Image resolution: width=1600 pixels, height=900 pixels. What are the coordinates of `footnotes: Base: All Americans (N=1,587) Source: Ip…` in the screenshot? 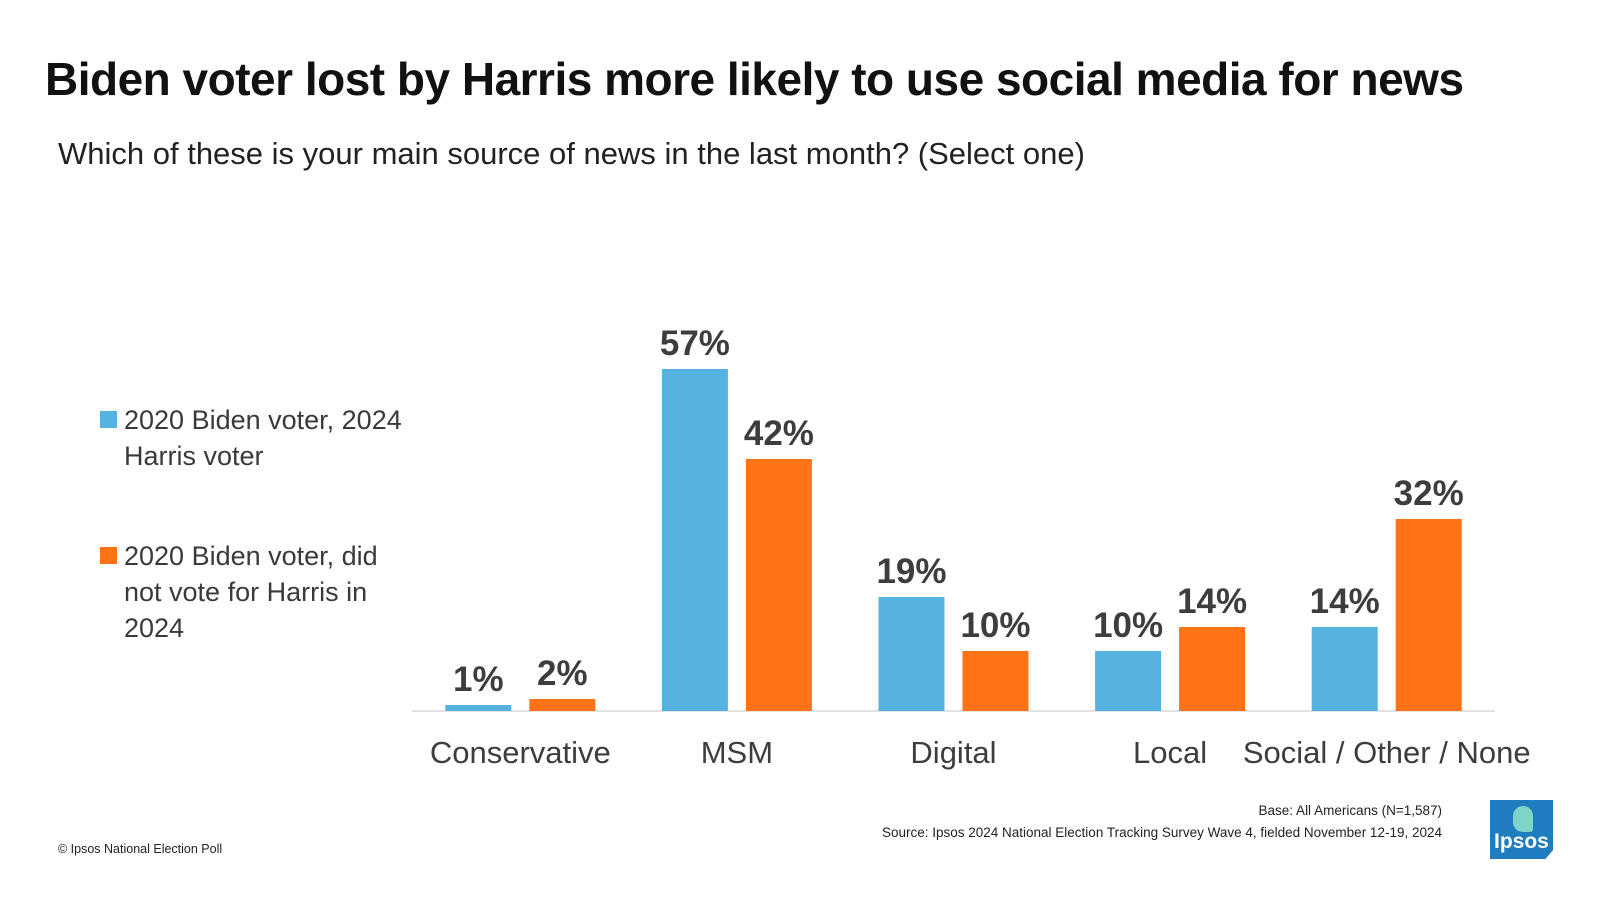 It's located at (1162, 822).